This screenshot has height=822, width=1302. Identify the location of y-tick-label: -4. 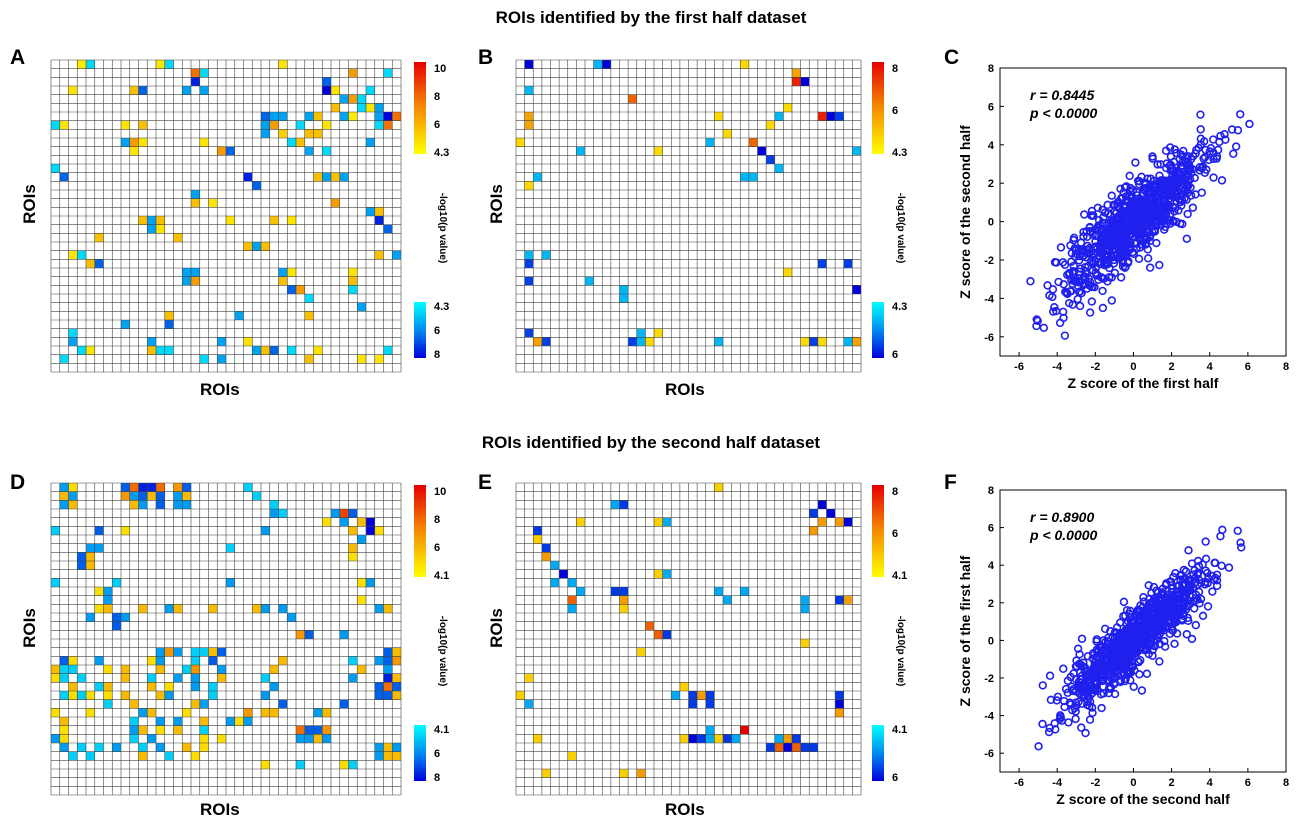
(989, 717).